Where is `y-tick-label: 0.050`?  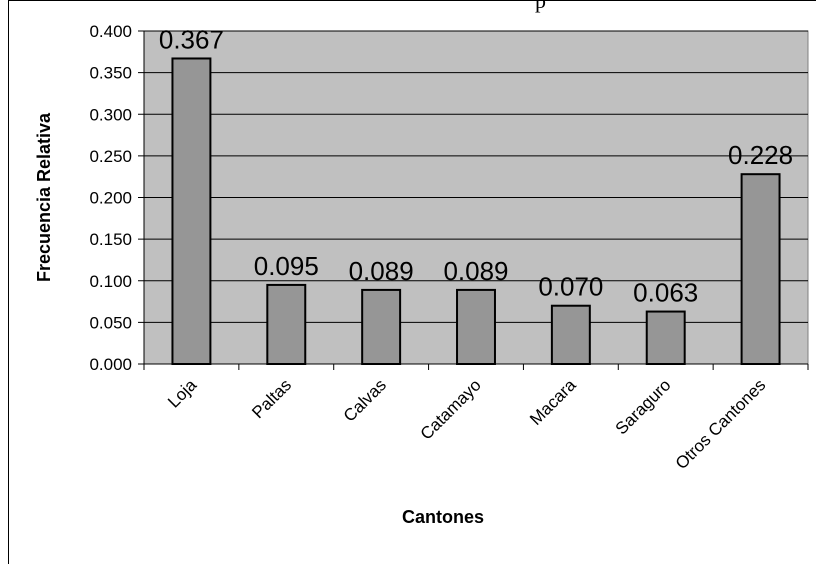 y-tick-label: 0.050 is located at coordinates (110, 322).